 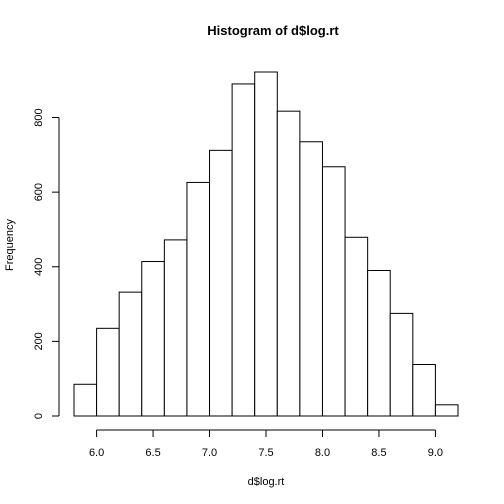 I want to click on x-axis: 6.0 6.5 7.0 7.5 8.0 8.5 9.0, so click(x=266, y=444).